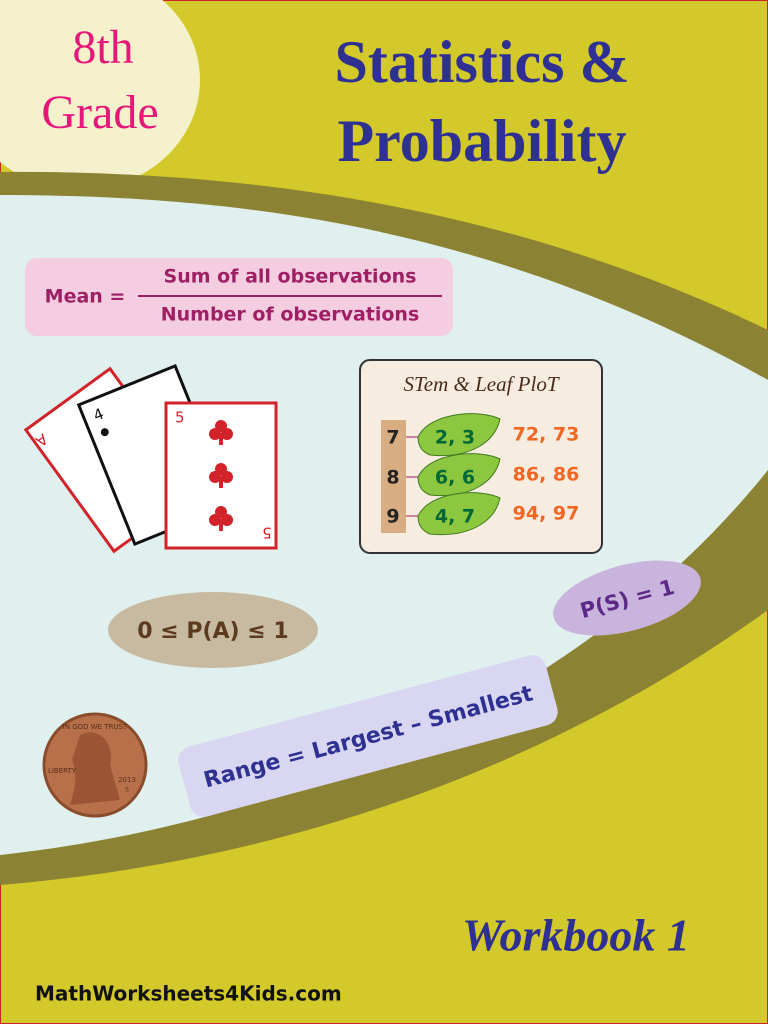 The width and height of the screenshot is (768, 1024). I want to click on stem: 8, so click(392, 478).